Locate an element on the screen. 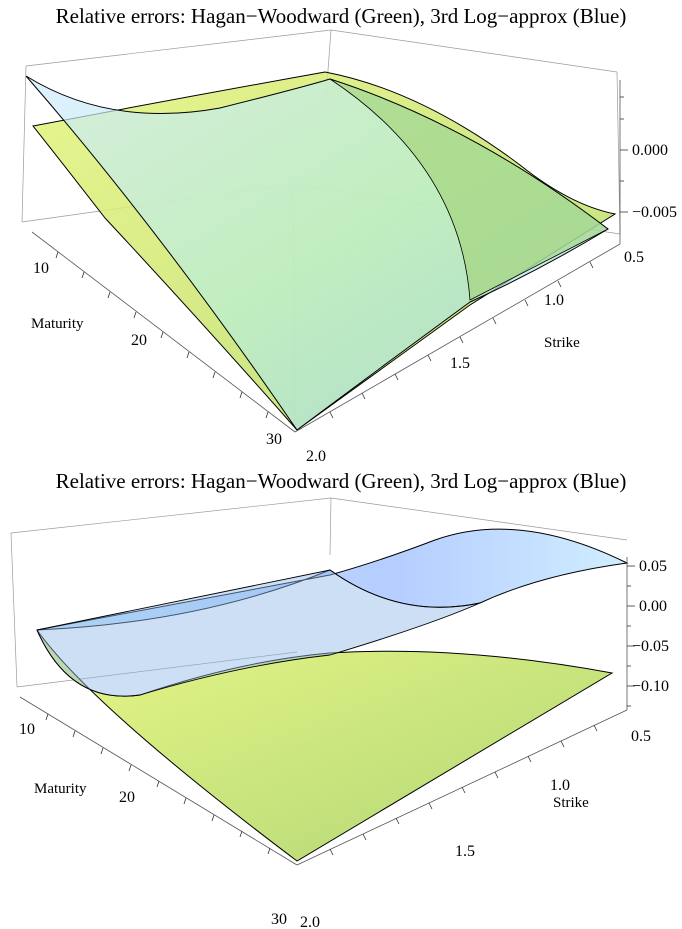 Image resolution: width=682 pixels, height=929 pixels. z-tick-0.00: 0.00 is located at coordinates (653, 606).